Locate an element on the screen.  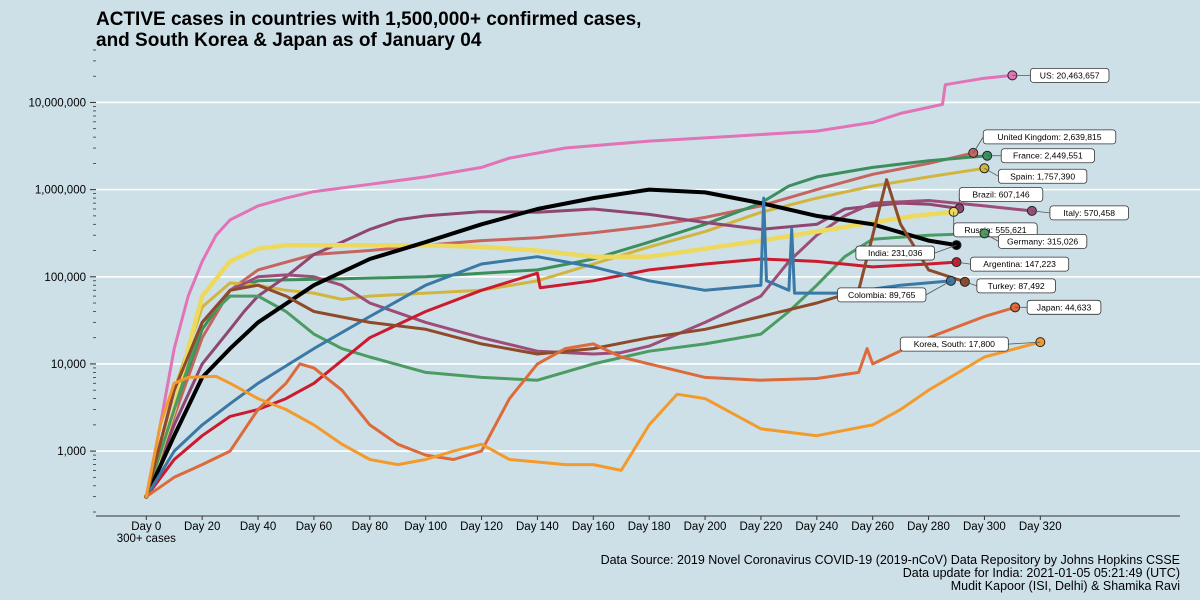
label-box-us is located at coordinates (1069, 75).